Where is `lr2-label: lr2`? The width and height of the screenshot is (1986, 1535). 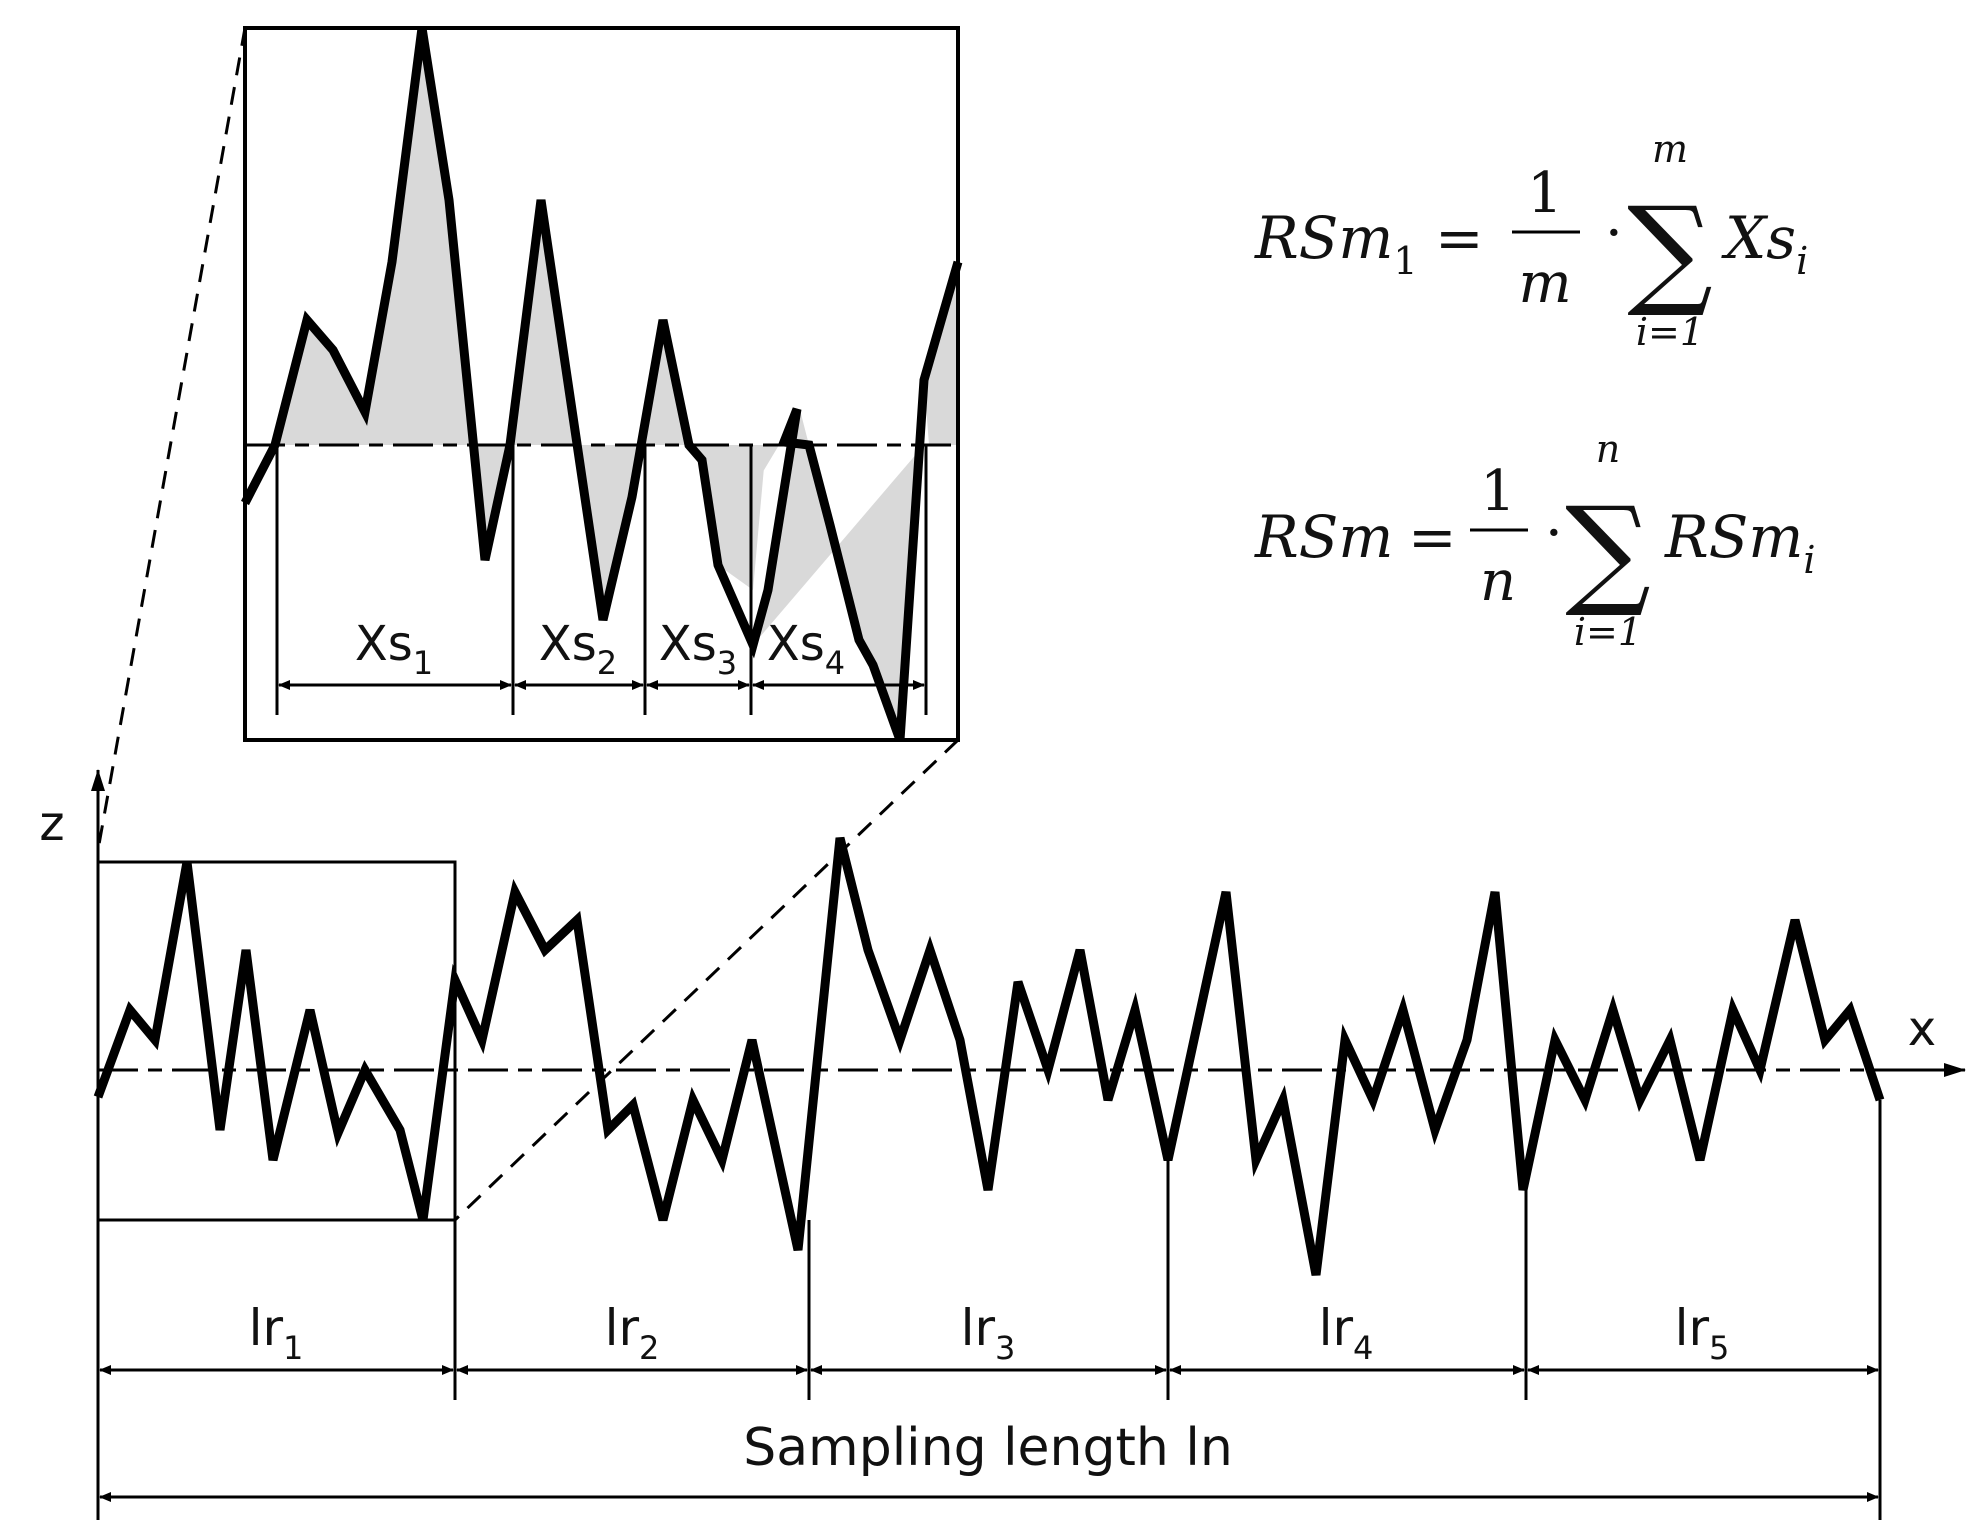 lr2-label: lr2 is located at coordinates (632, 1333).